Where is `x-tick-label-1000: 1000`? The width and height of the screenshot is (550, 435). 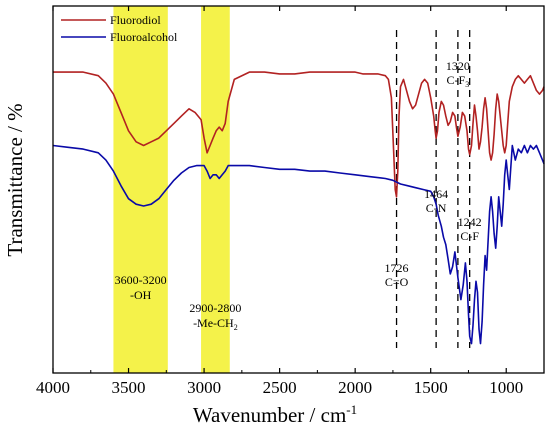 x-tick-label-1000: 1000 is located at coordinates (506, 387).